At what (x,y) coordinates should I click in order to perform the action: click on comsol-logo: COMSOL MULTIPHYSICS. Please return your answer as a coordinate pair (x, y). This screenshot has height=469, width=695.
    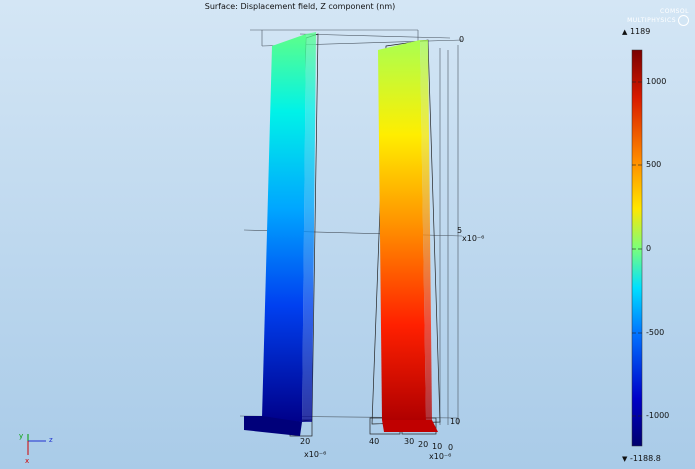
    Looking at the image, I should click on (649, 17).